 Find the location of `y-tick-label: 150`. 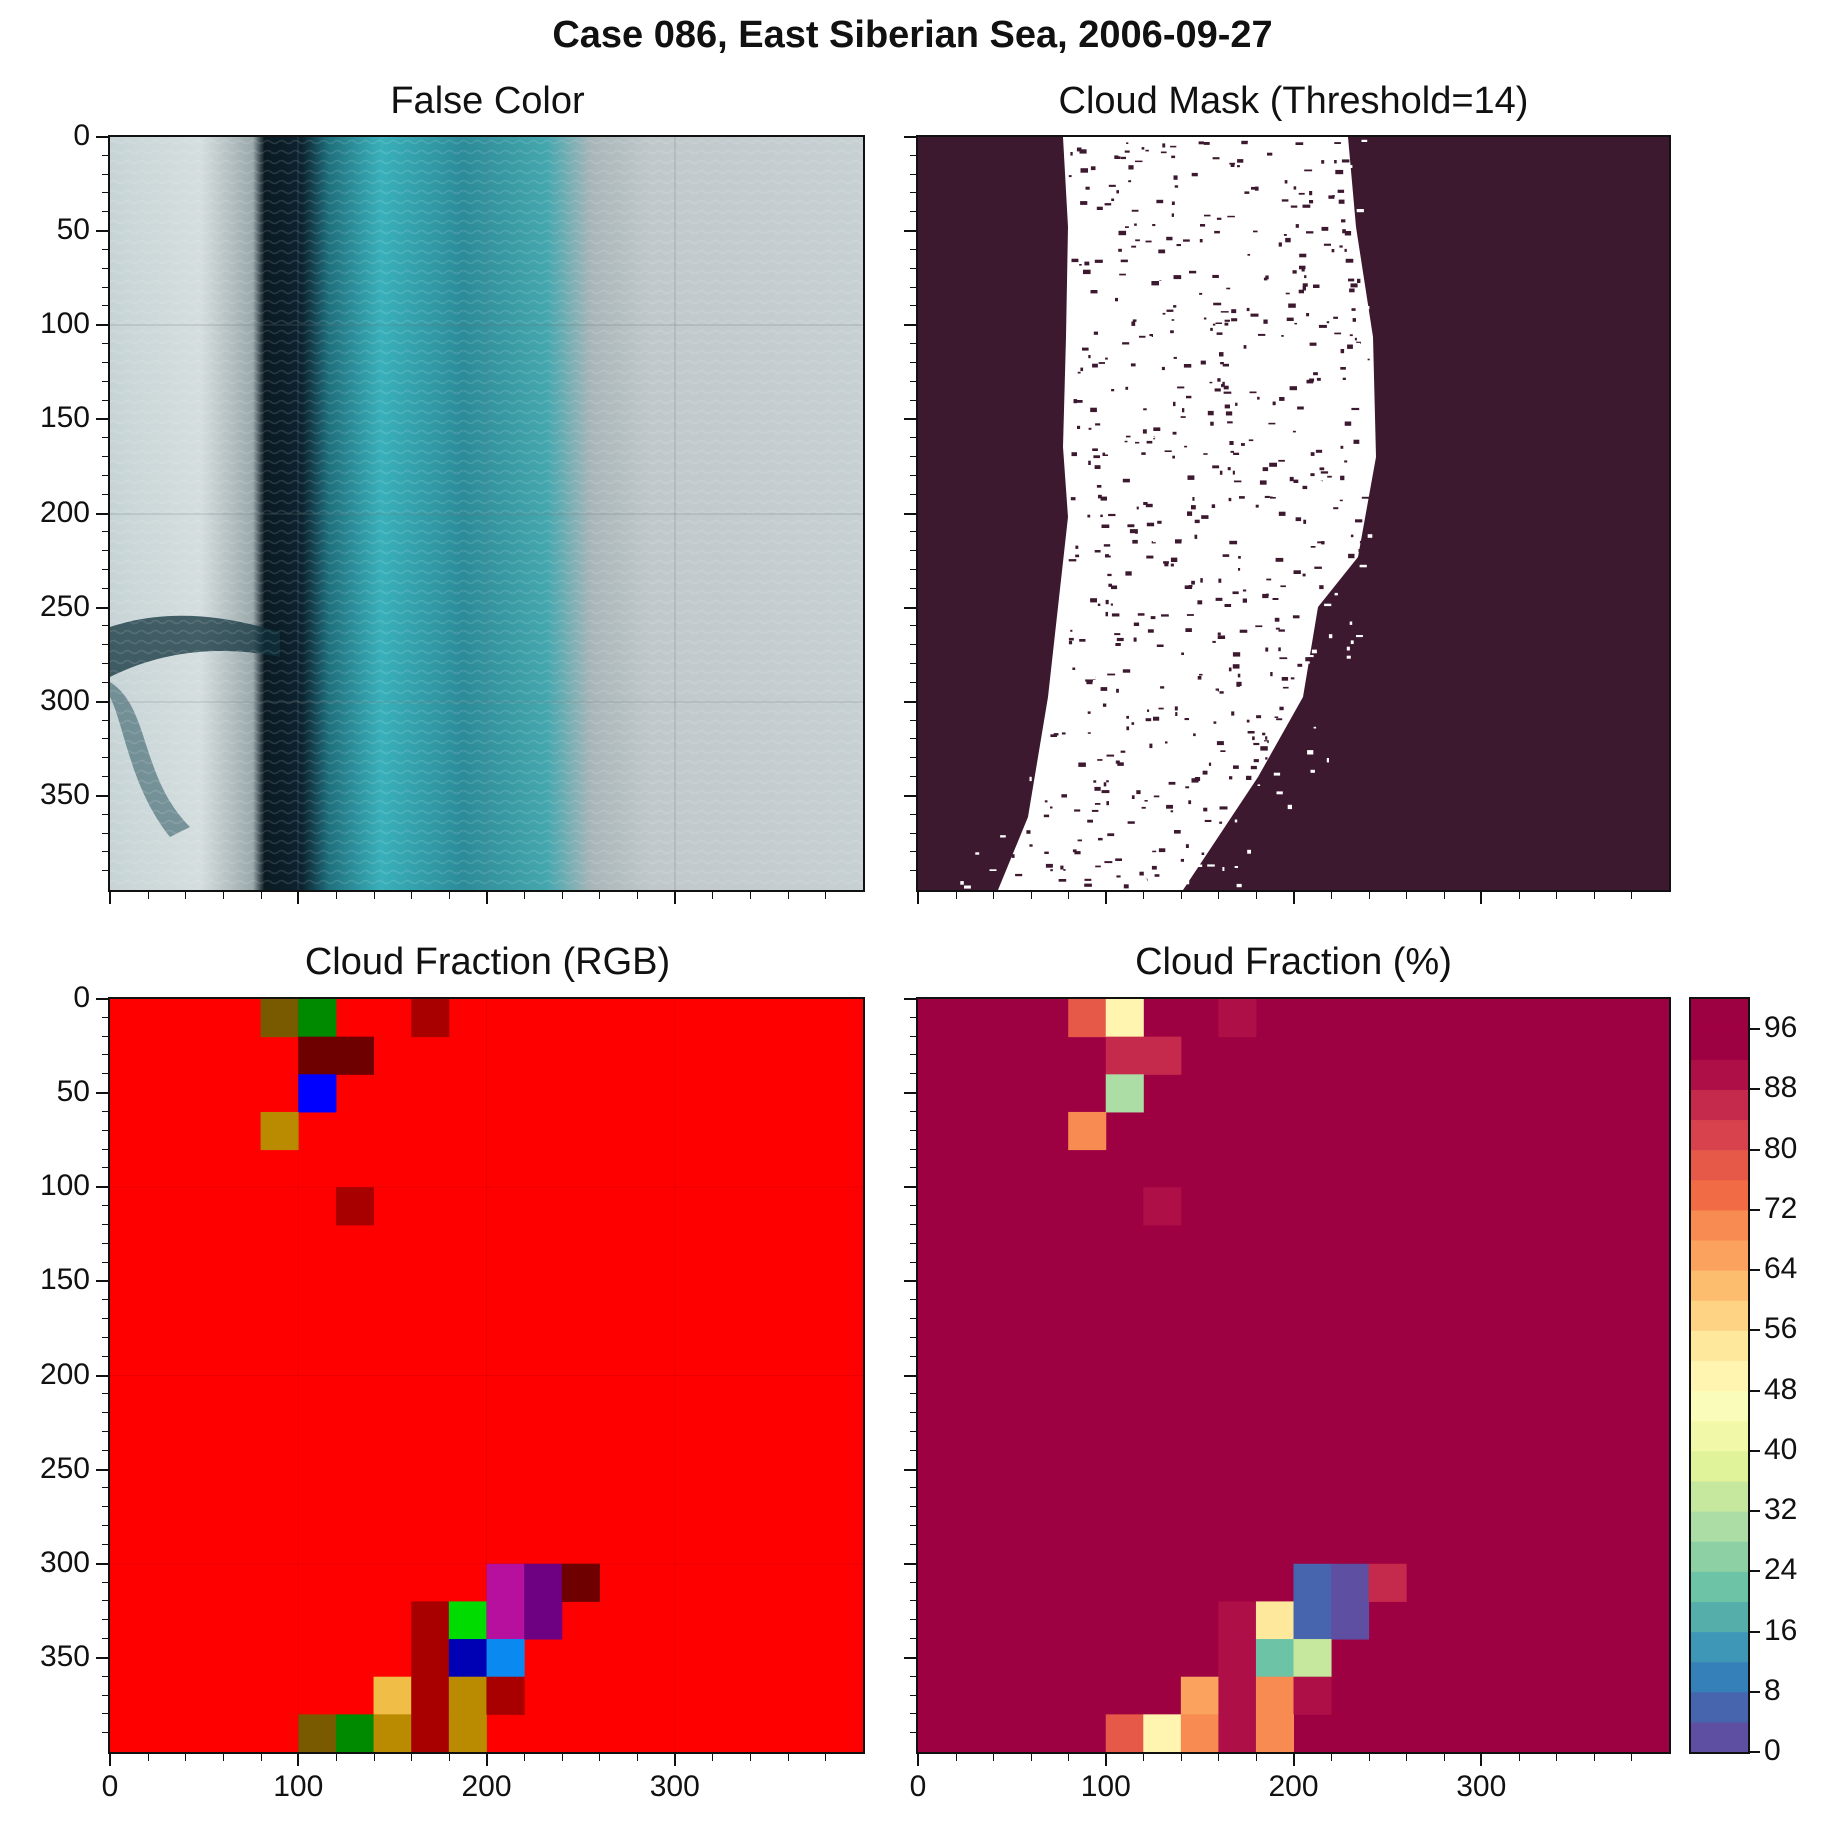

y-tick-label: 150 is located at coordinates (64, 418).